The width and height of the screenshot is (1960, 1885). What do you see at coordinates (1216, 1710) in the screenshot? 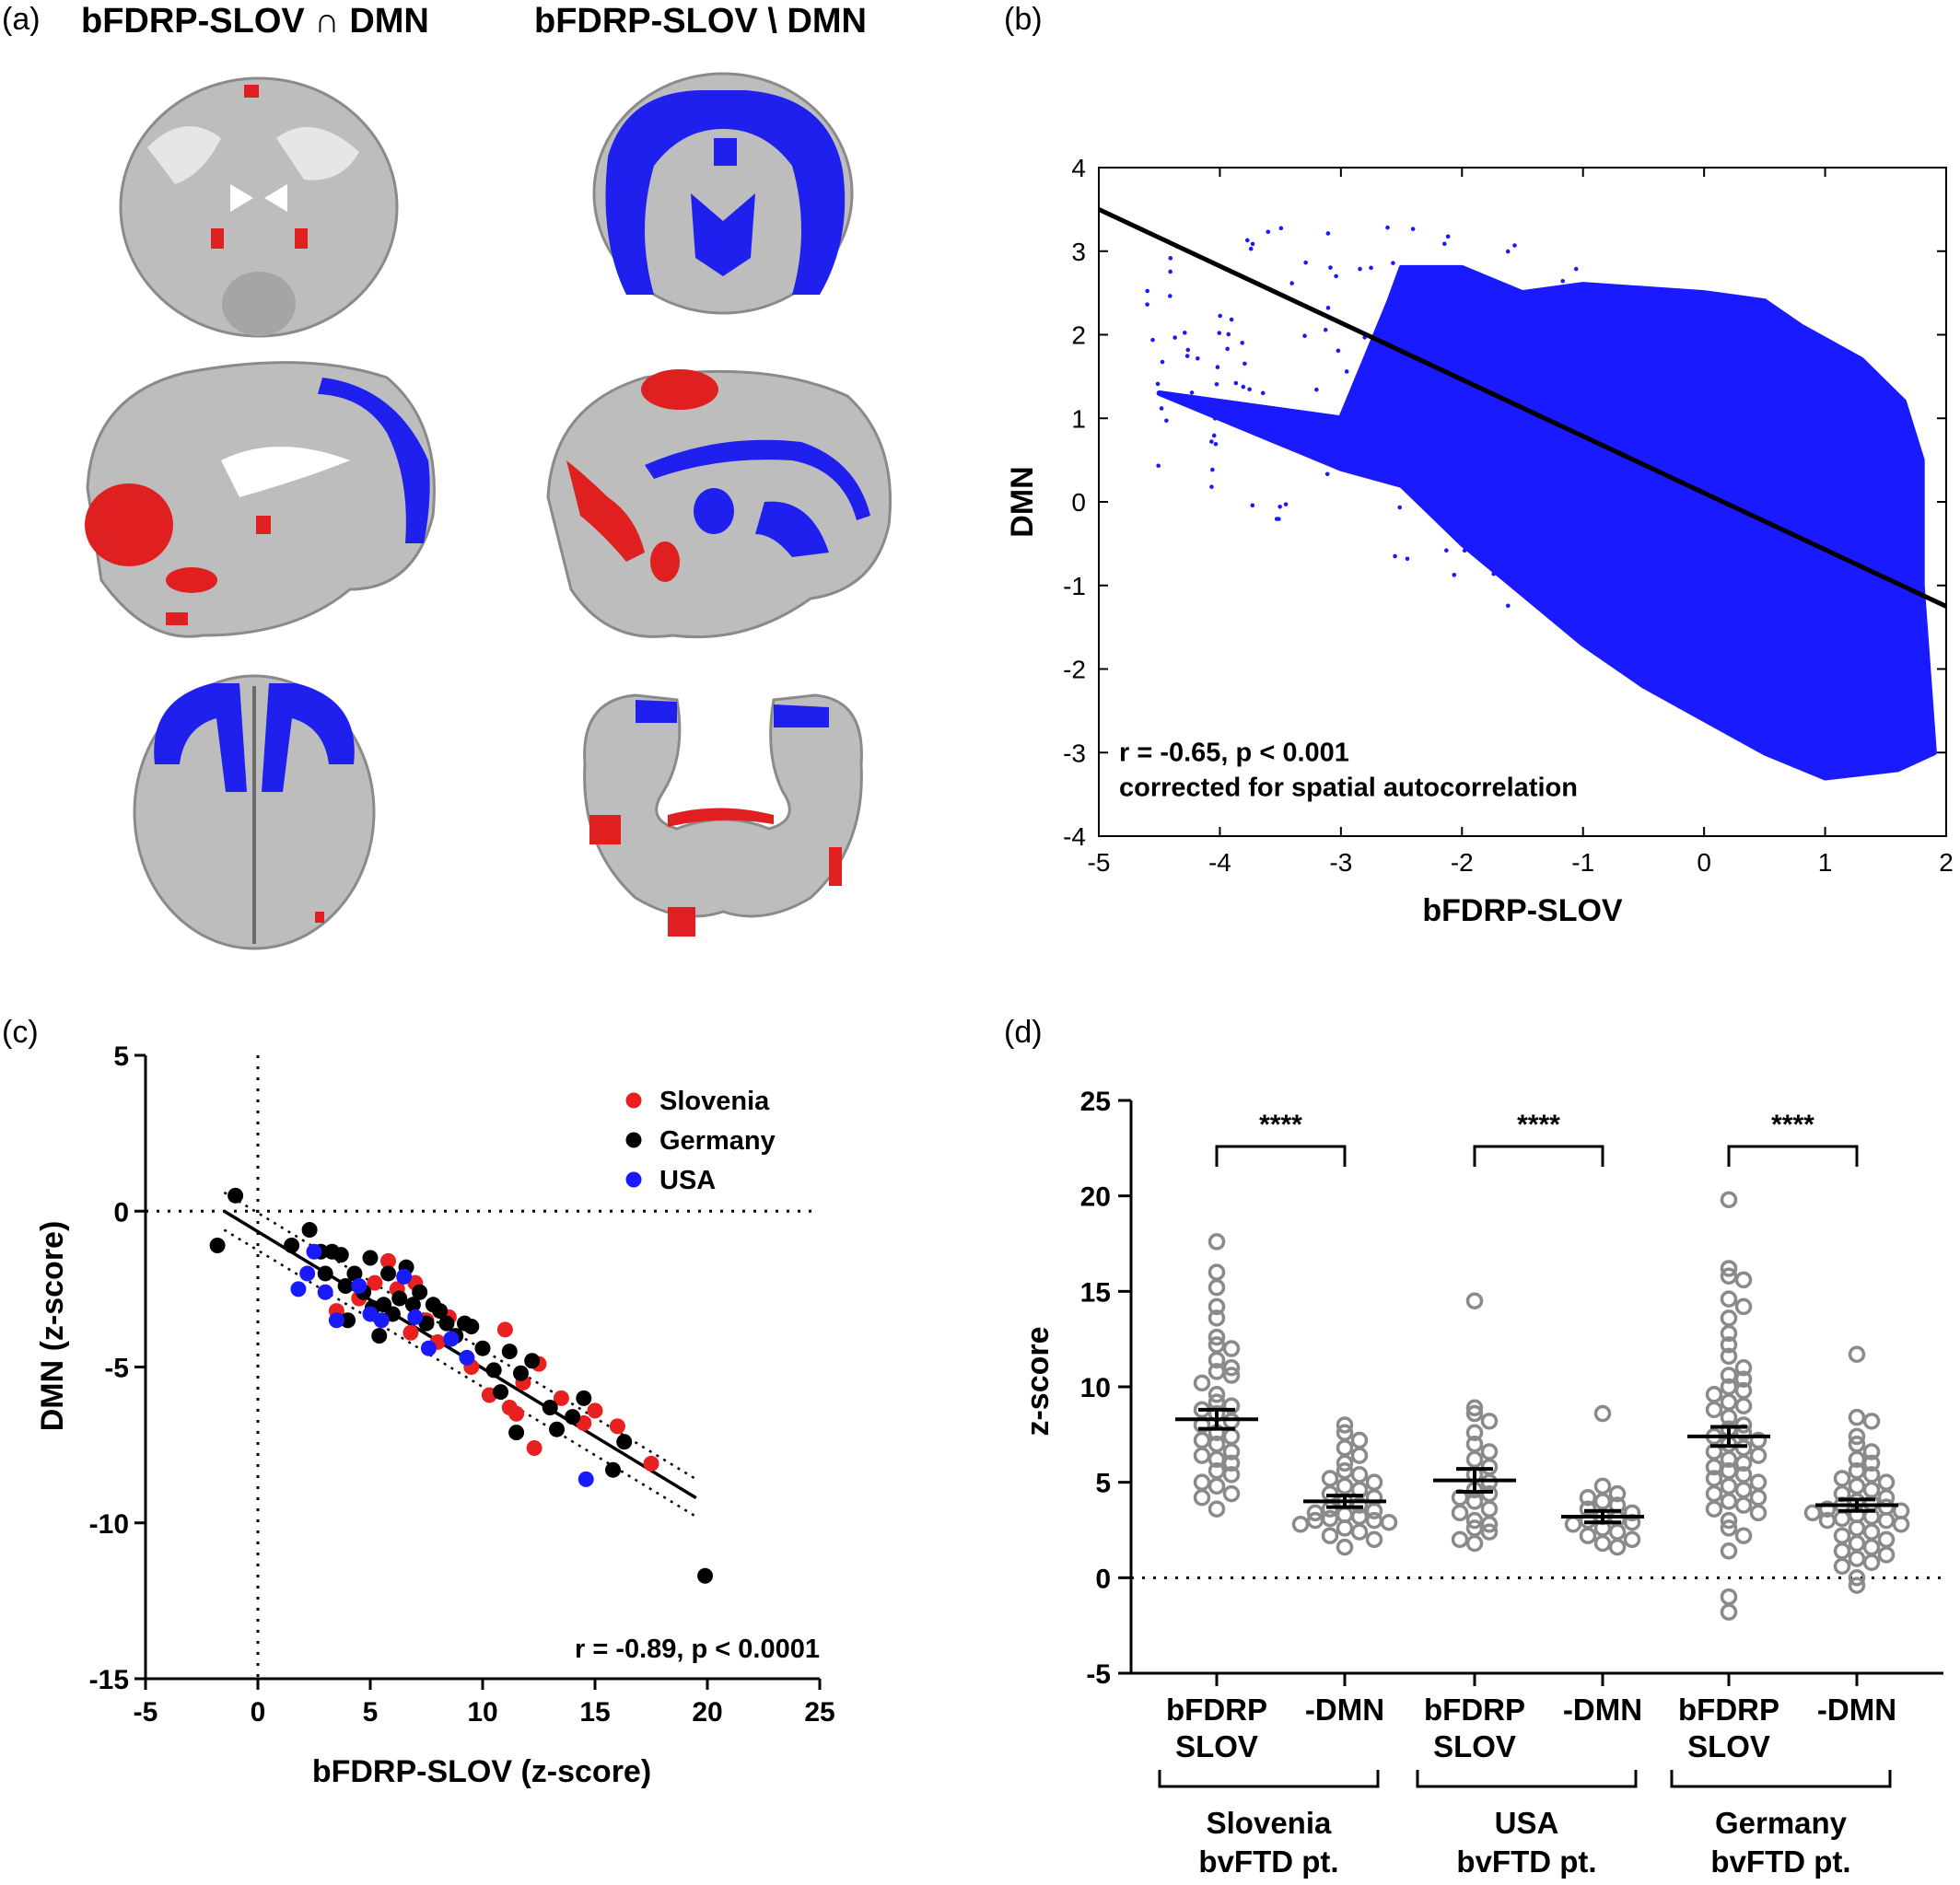
I see `category-label: bFDRP` at bounding box center [1216, 1710].